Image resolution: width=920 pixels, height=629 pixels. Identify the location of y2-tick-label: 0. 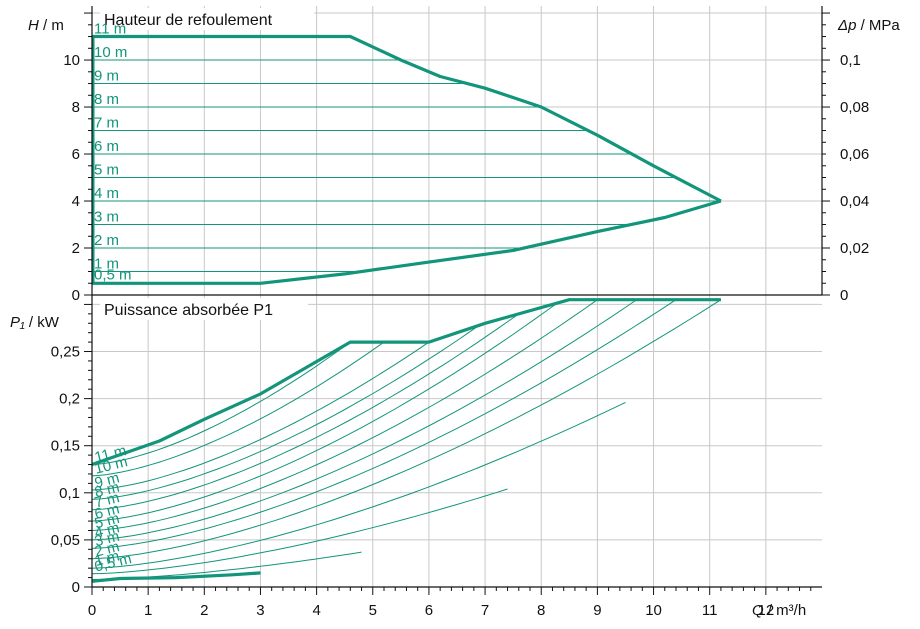
(844, 295).